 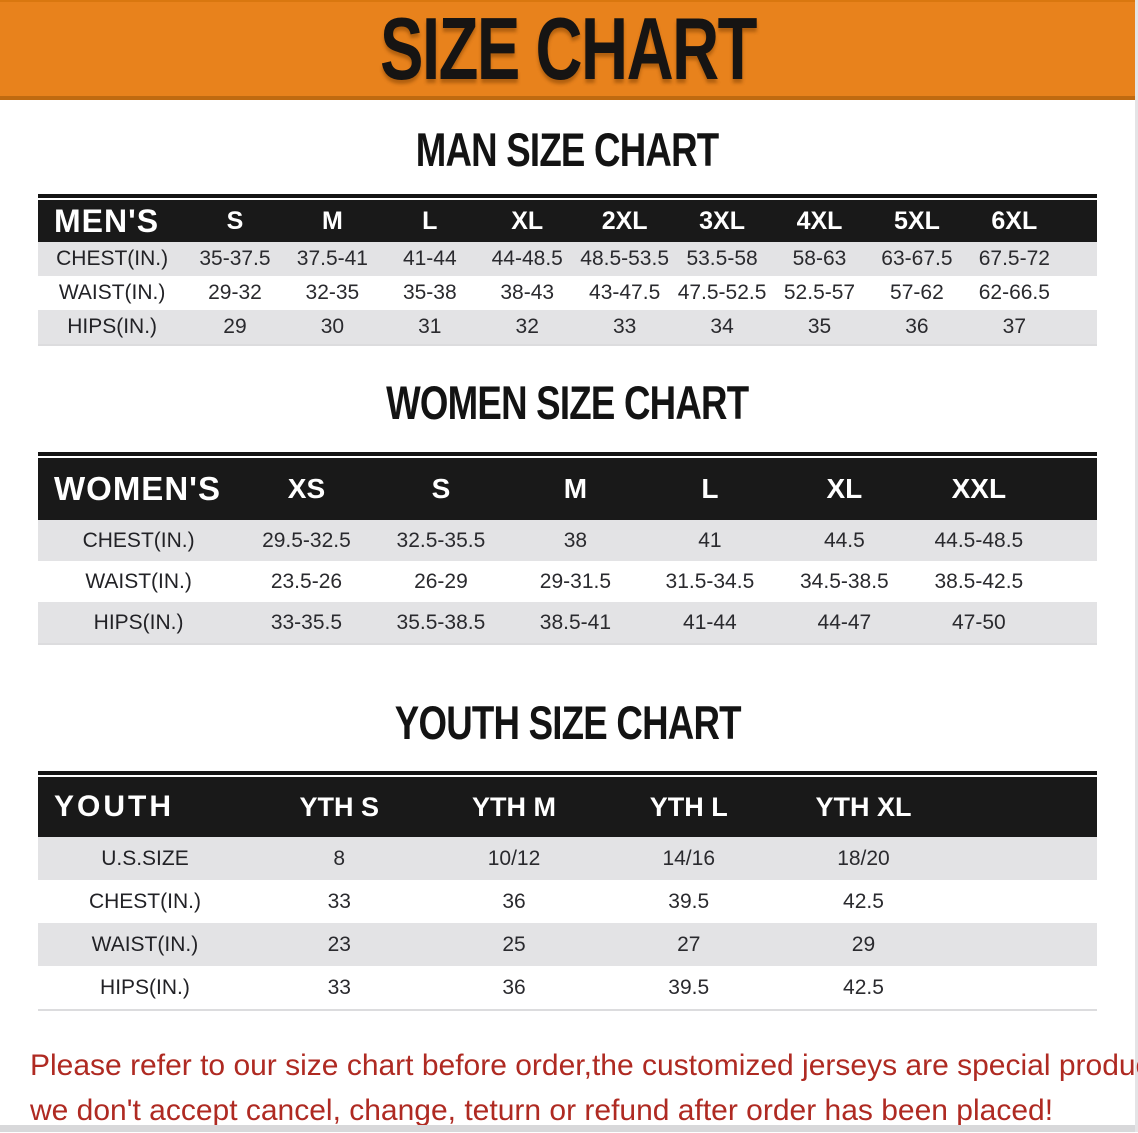 I want to click on size-cell: 35, so click(x=819, y=326).